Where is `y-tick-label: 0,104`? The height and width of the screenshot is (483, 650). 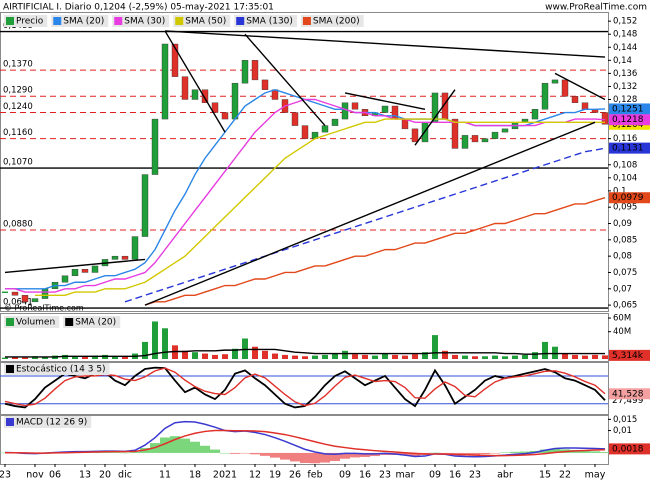
y-tick-label: 0,104 is located at coordinates (625, 178).